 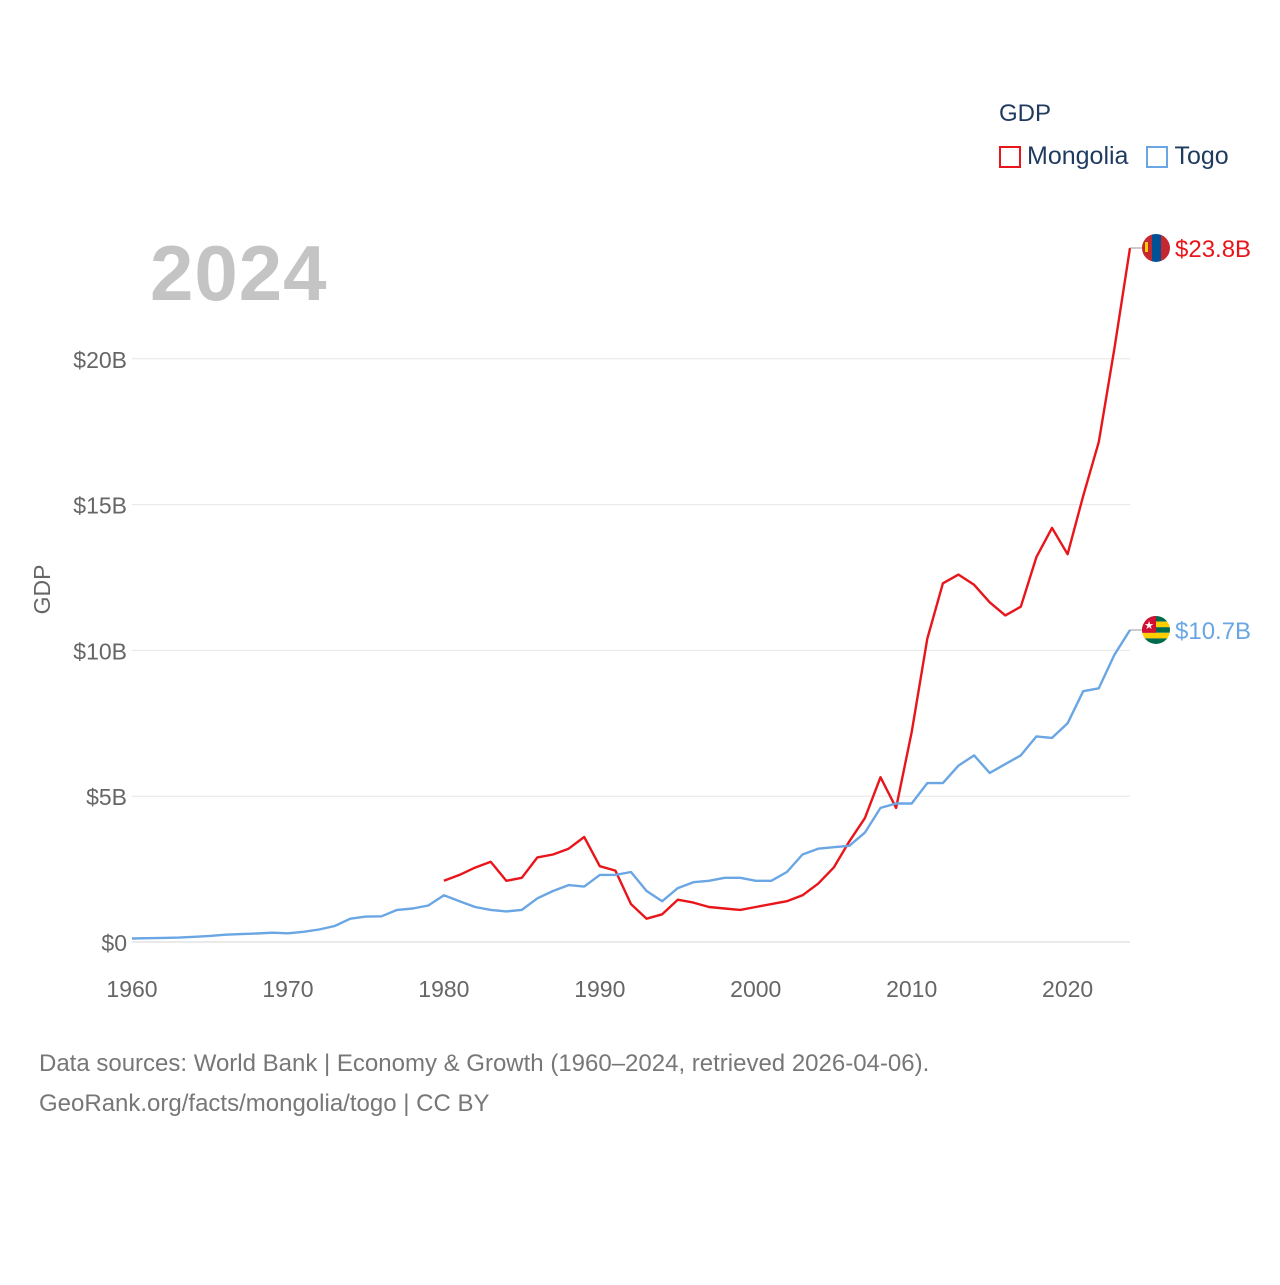 What do you see at coordinates (100, 360) in the screenshot?
I see `y-tick-label: $20B` at bounding box center [100, 360].